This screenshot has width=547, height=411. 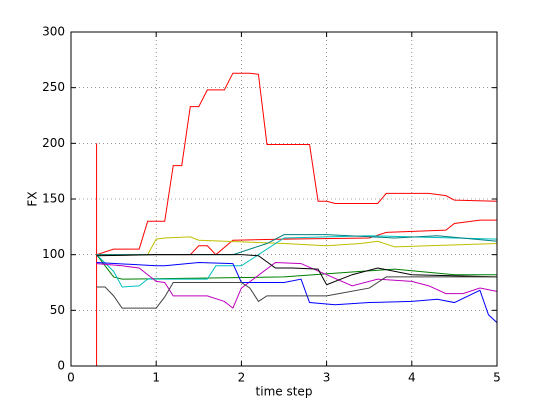 I want to click on x-tick-label: 0, so click(x=71, y=378).